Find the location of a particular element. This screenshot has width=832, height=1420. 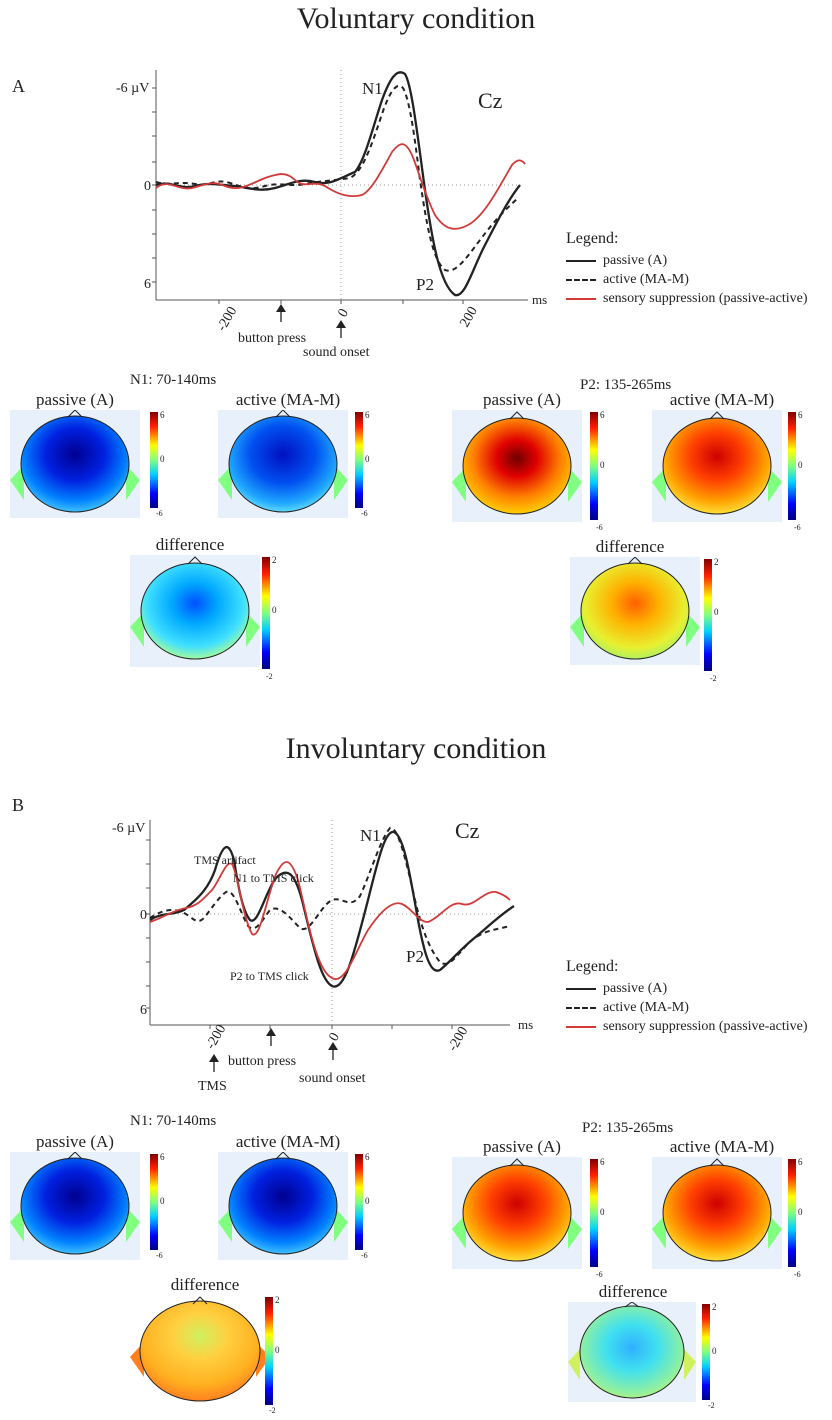

topo-b-n1-passive: passive (A) 6 0 -6 is located at coordinates (92, 1199).